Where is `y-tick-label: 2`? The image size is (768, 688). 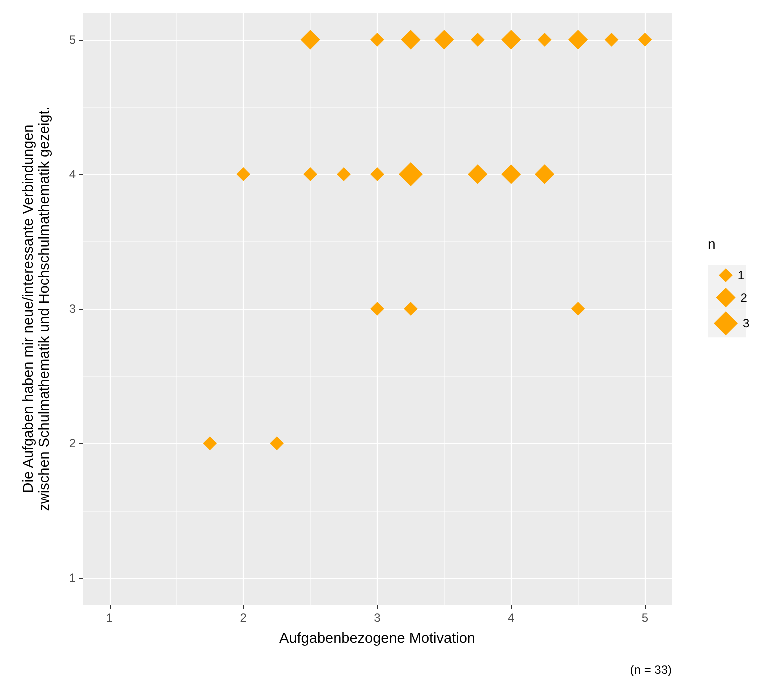 y-tick-label: 2 is located at coordinates (72, 443).